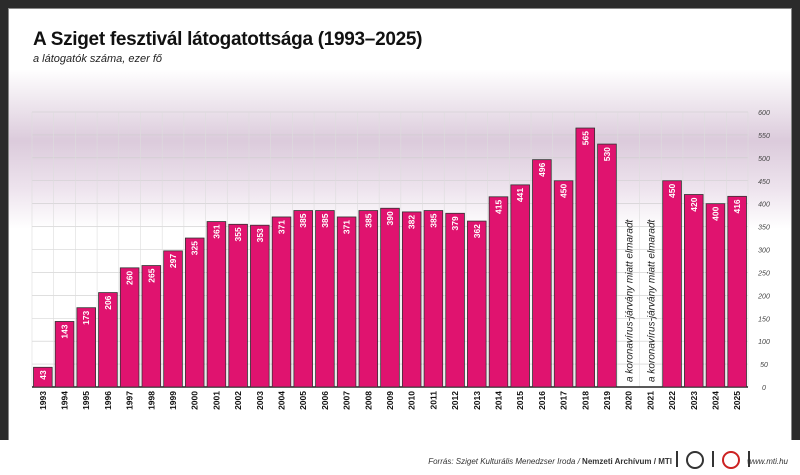 This screenshot has width=800, height=475. What do you see at coordinates (86, 400) in the screenshot?
I see `x-tick-label: 1995` at bounding box center [86, 400].